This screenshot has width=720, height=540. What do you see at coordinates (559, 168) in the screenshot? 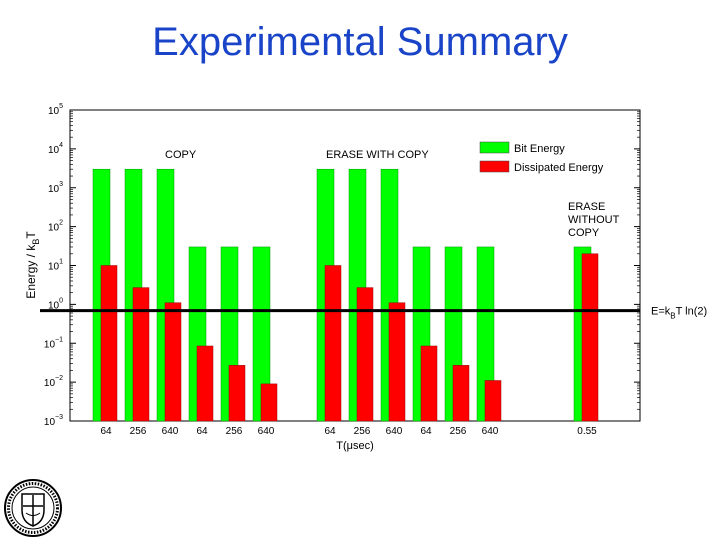
I see `legend-label: Dissipated Energy` at bounding box center [559, 168].